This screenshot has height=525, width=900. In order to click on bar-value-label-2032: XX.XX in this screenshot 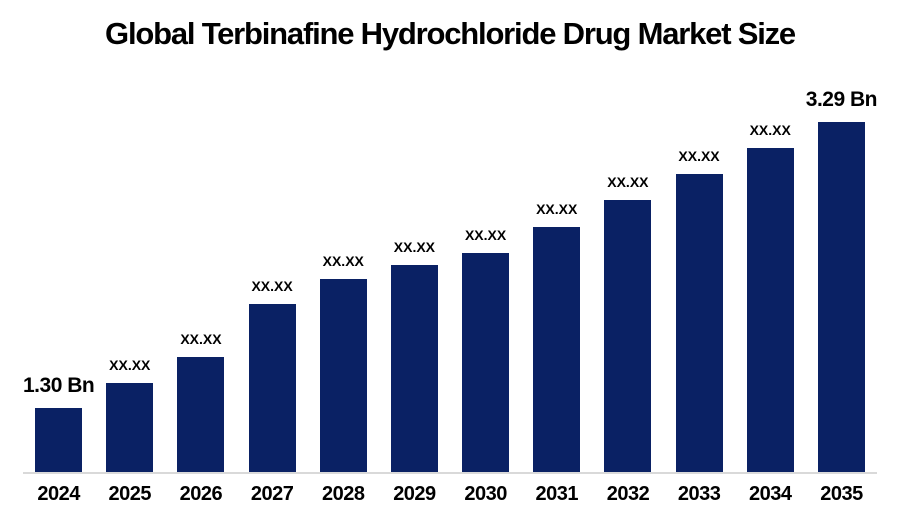, I will do `click(628, 182)`.